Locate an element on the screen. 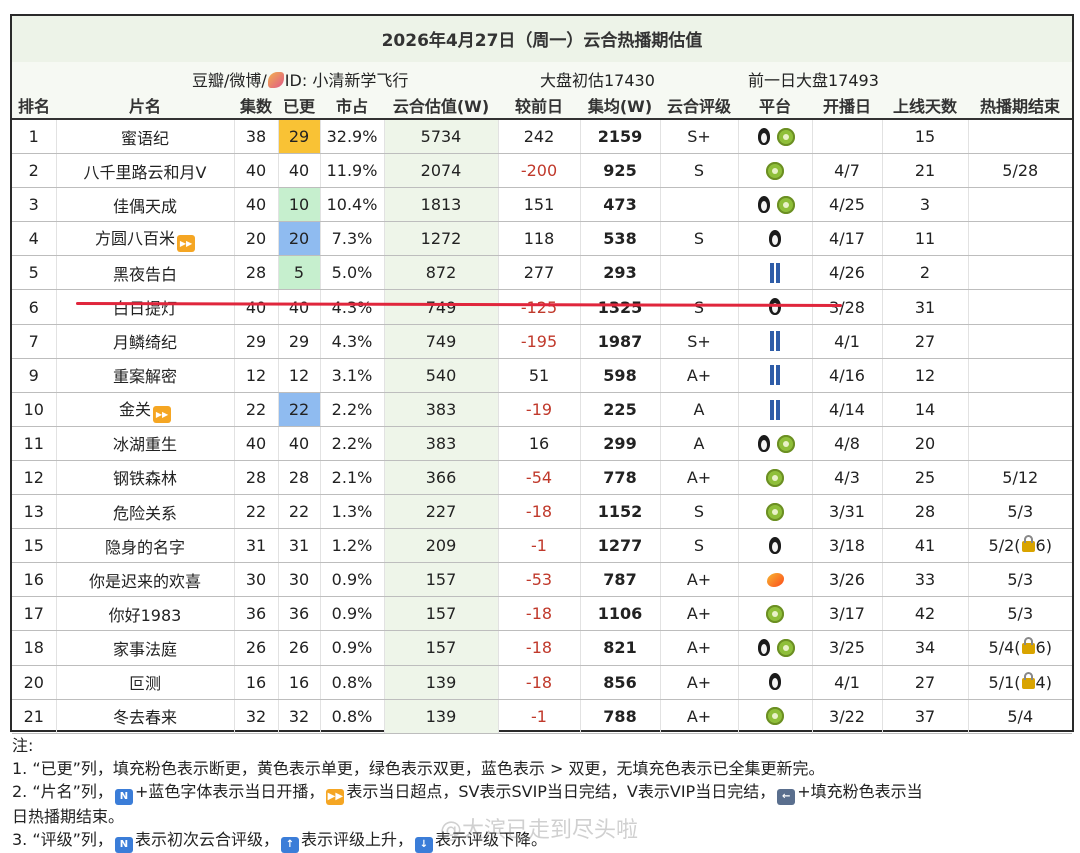 The image size is (1080, 853). days-online-cell: 3 is located at coordinates (924, 205).